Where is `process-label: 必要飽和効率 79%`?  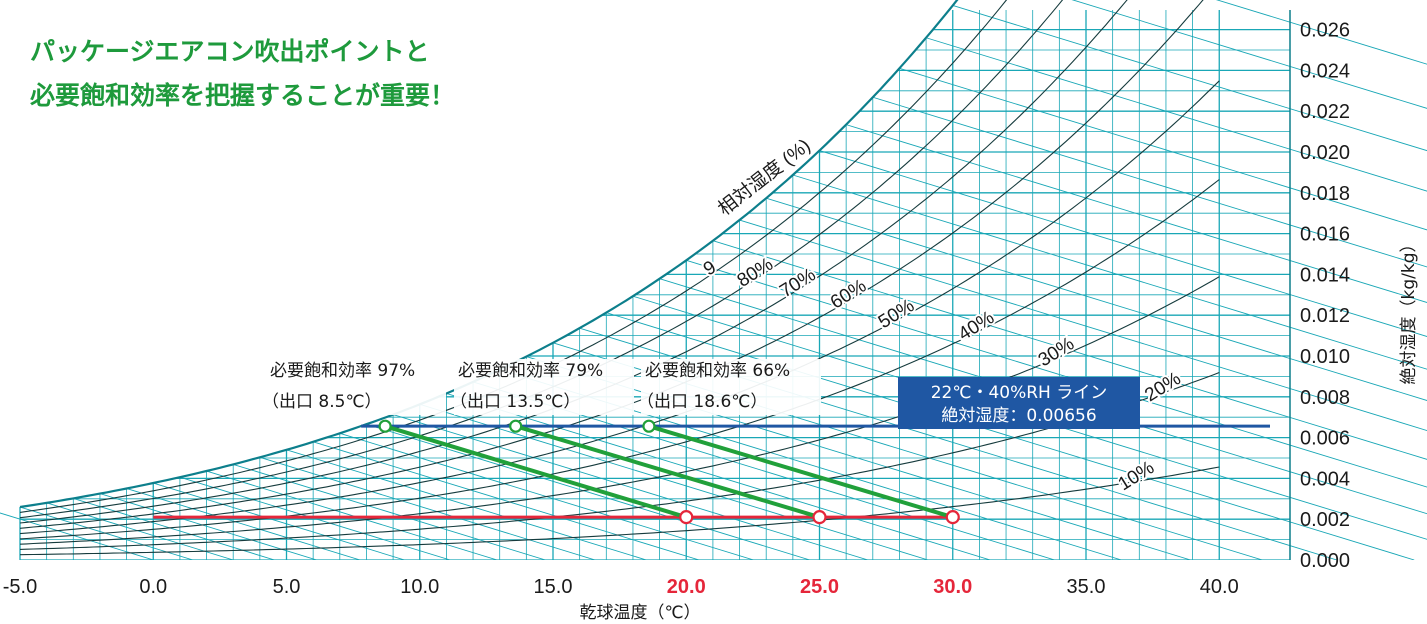 process-label: 必要飽和効率 79% is located at coordinates (530, 371).